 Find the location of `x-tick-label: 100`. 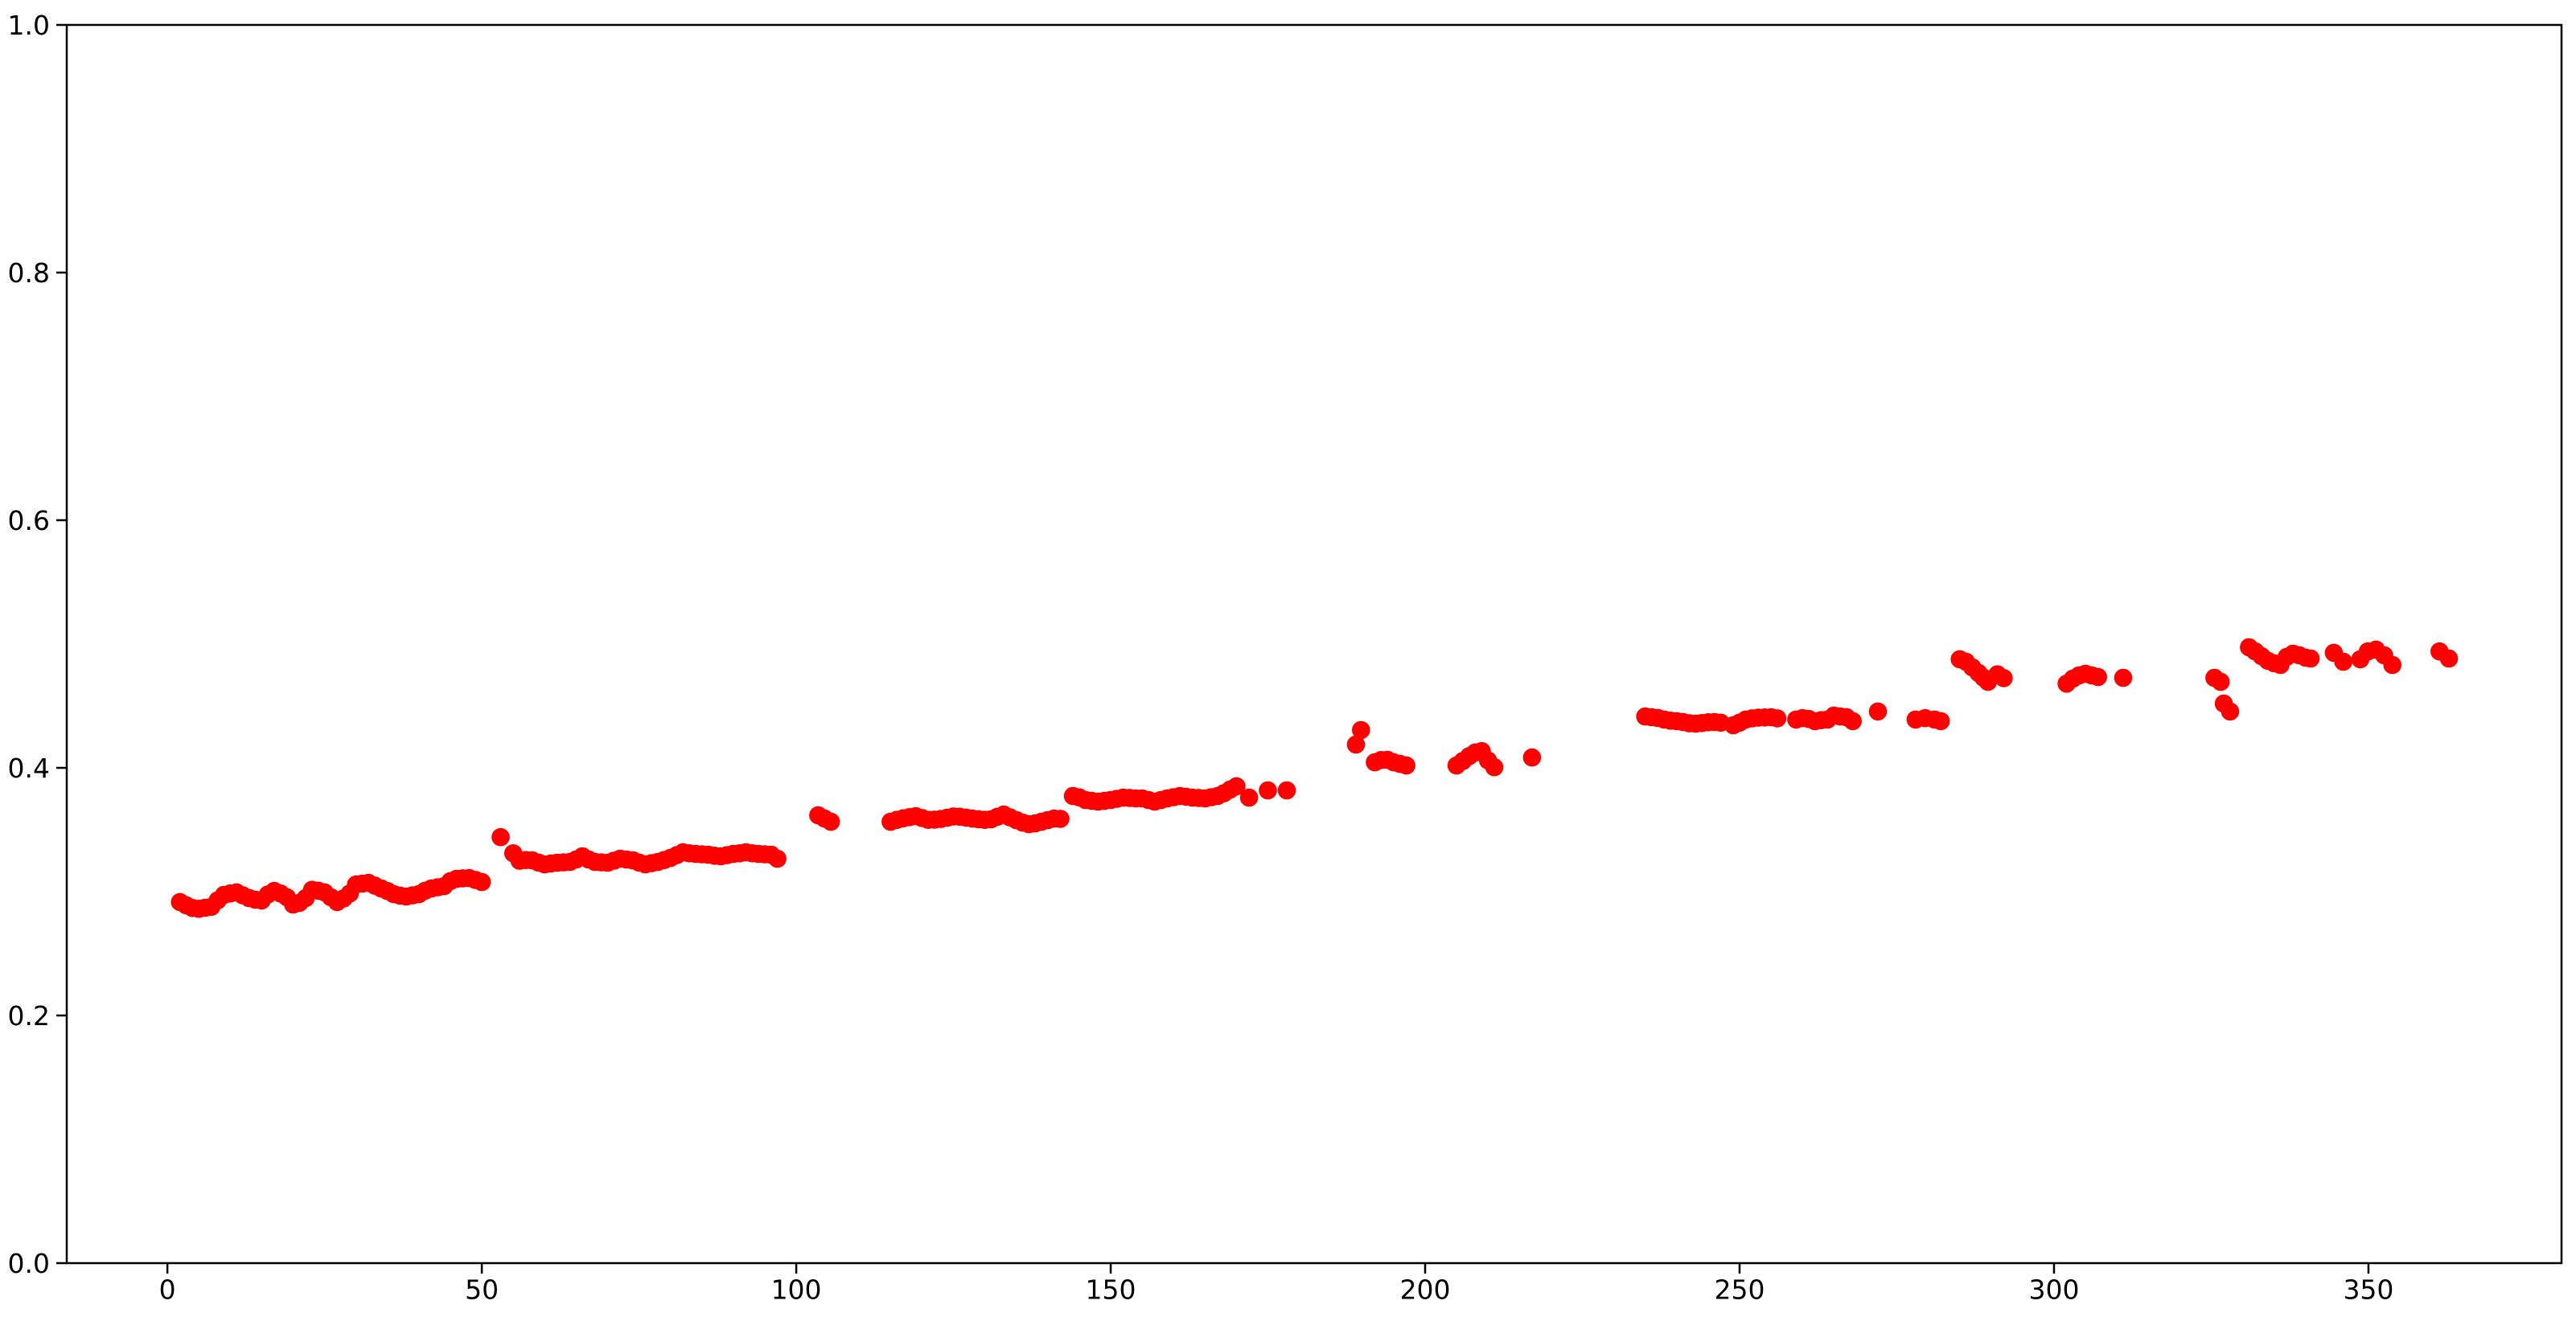

x-tick-label: 100 is located at coordinates (796, 1290).